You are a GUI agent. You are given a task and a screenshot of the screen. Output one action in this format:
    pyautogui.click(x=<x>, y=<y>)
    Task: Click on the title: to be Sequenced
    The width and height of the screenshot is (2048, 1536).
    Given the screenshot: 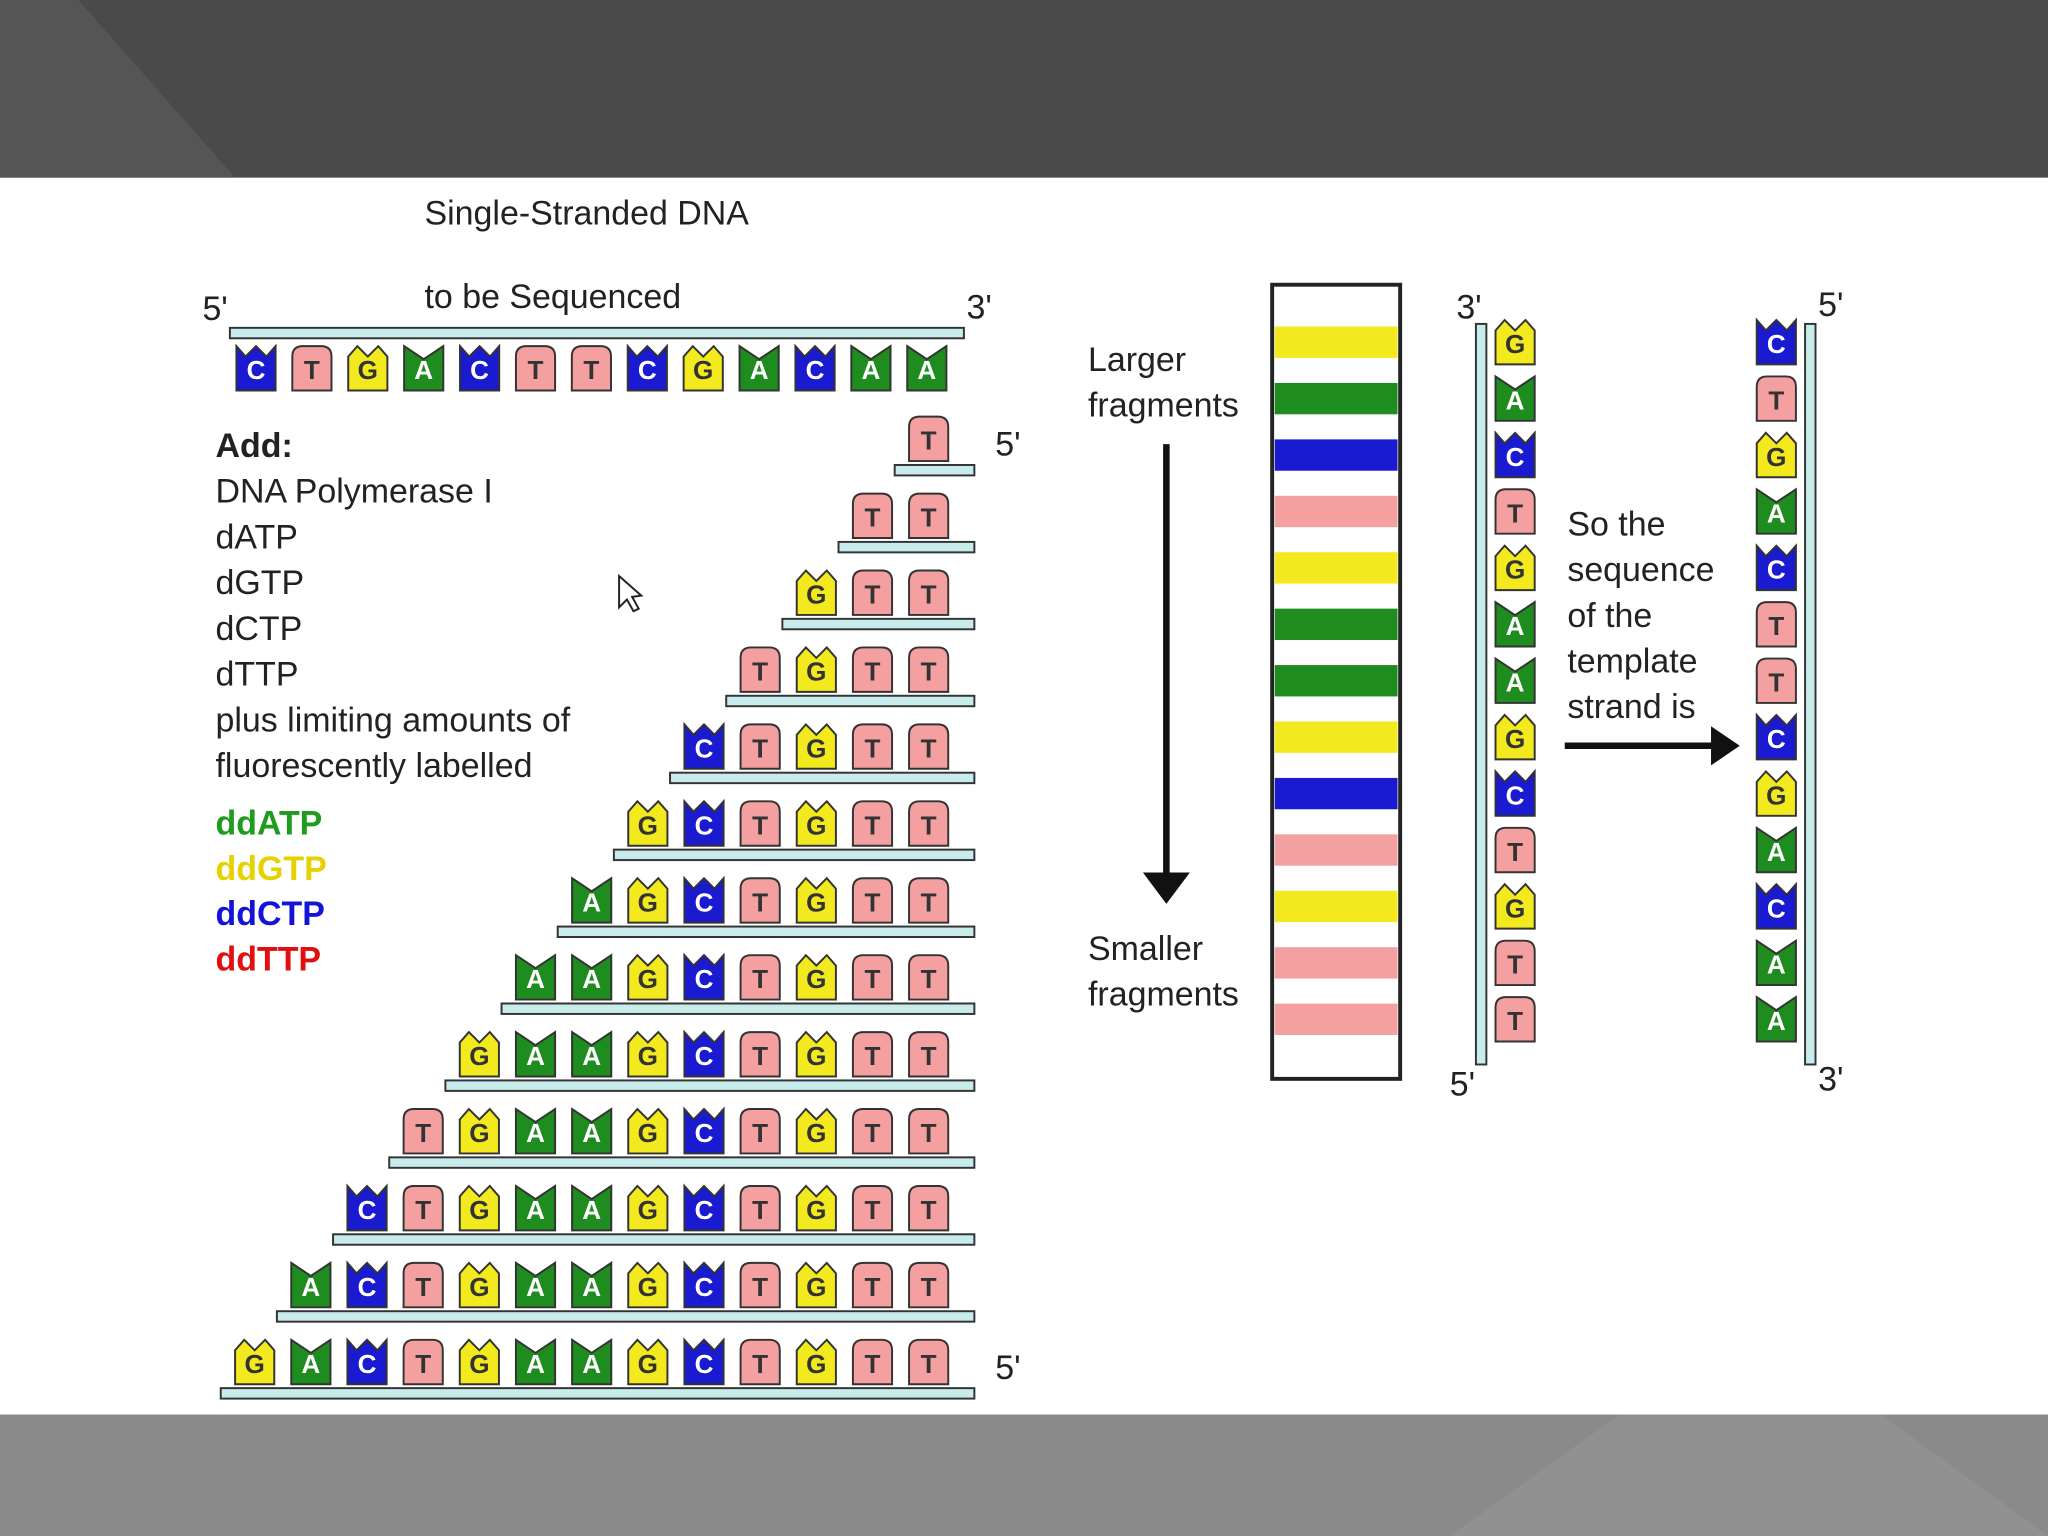 What is the action you would take?
    pyautogui.click(x=552, y=297)
    